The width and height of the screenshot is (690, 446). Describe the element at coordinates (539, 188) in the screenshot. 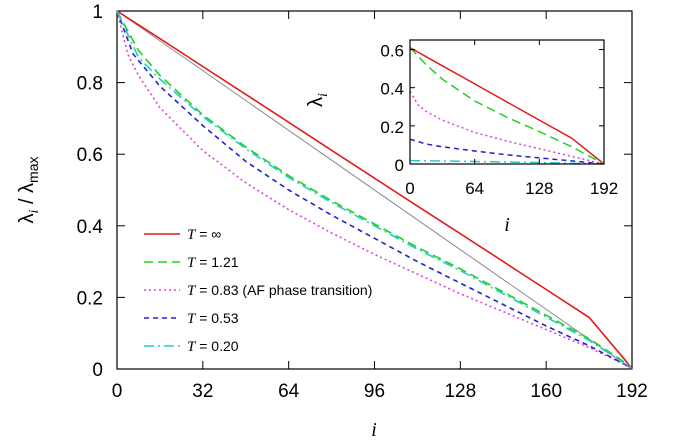

I see `inset-xtick-label: 128` at that location.